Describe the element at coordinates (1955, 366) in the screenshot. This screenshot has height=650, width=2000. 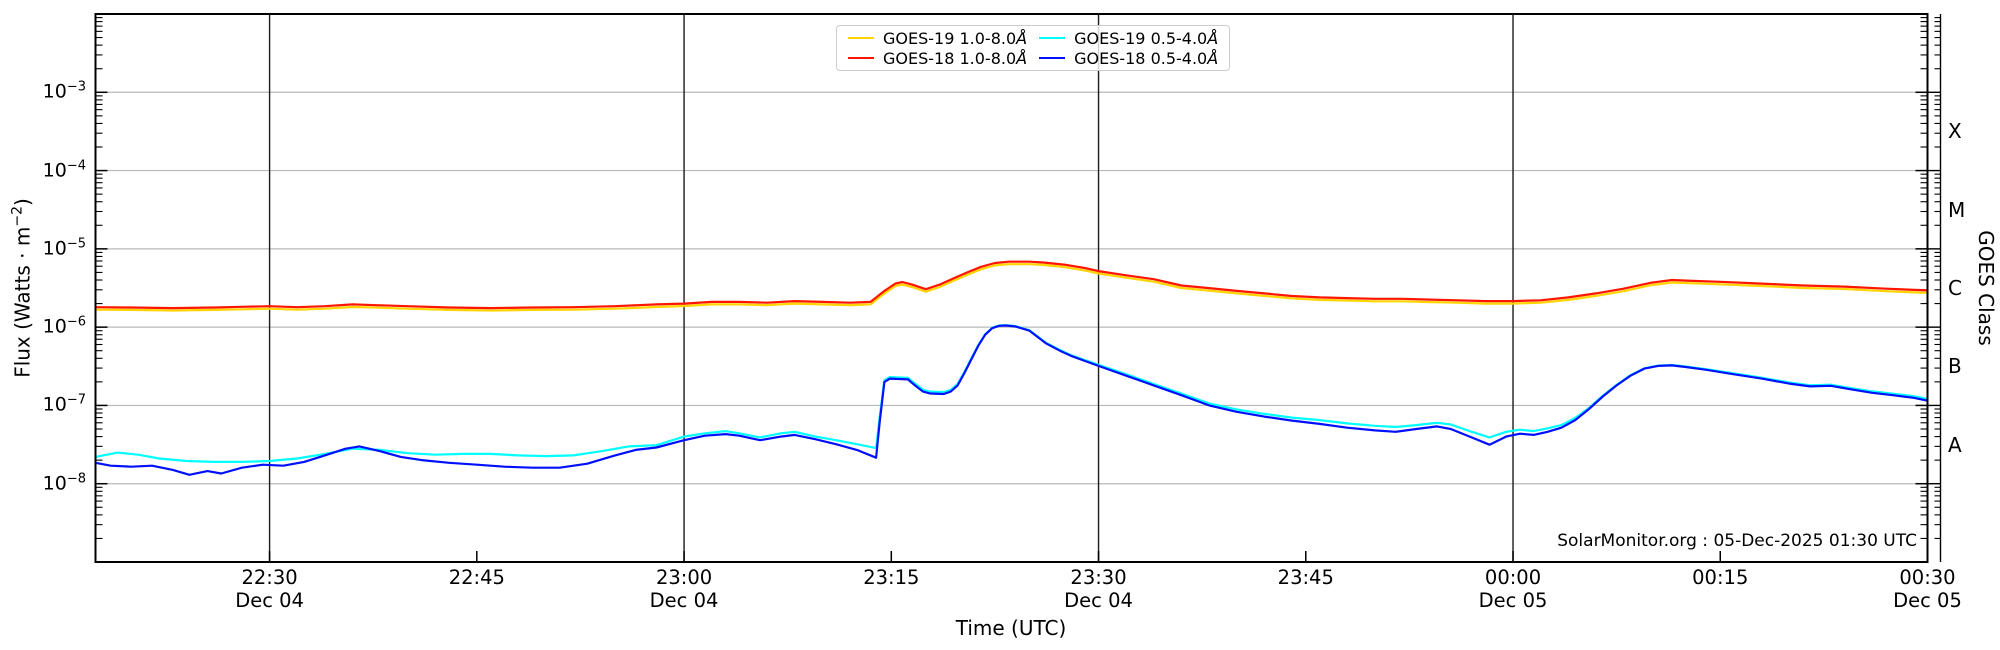
I see `goes-class-letter: B` at that location.